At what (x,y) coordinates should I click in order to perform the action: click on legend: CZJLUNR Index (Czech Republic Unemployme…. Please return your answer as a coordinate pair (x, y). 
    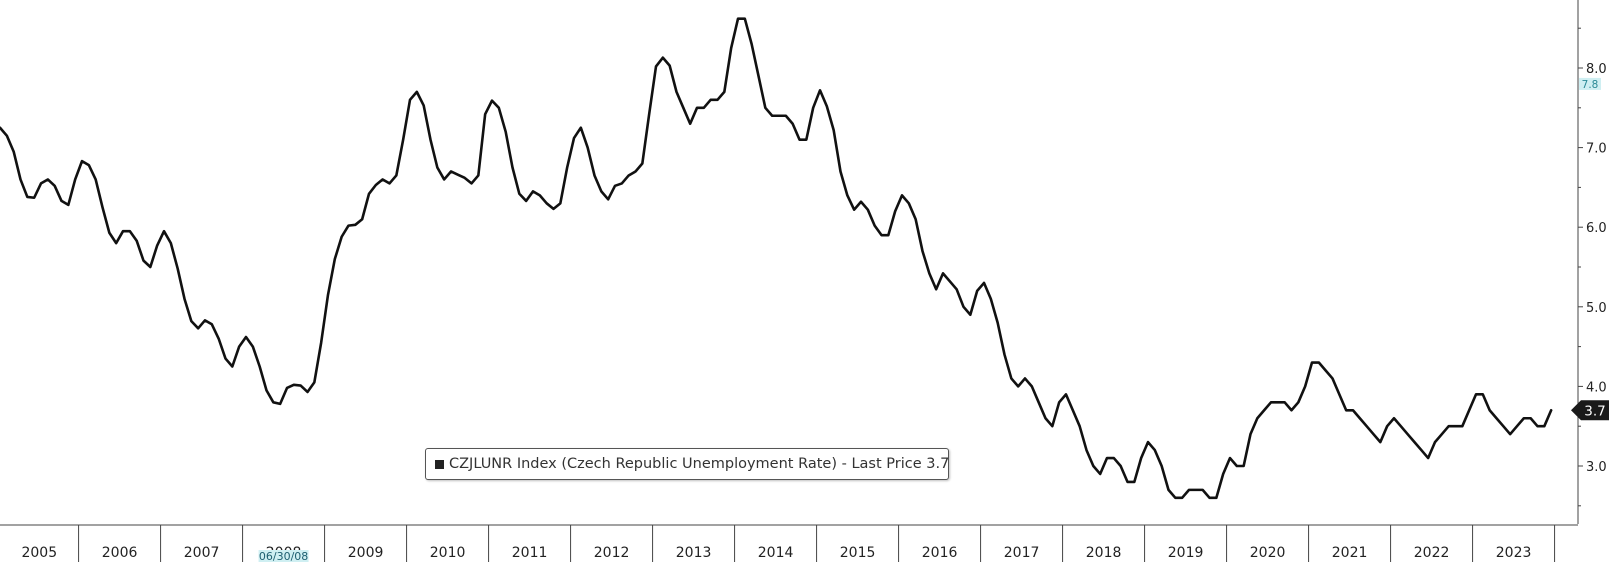
    Looking at the image, I should click on (687, 464).